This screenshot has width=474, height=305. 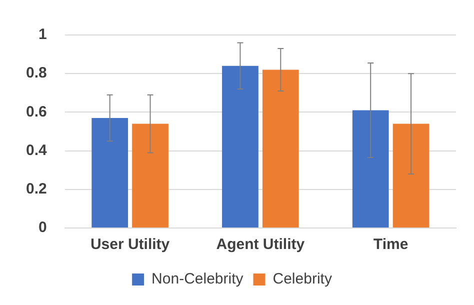 I want to click on x-tick-label: User Utility, so click(x=130, y=245).